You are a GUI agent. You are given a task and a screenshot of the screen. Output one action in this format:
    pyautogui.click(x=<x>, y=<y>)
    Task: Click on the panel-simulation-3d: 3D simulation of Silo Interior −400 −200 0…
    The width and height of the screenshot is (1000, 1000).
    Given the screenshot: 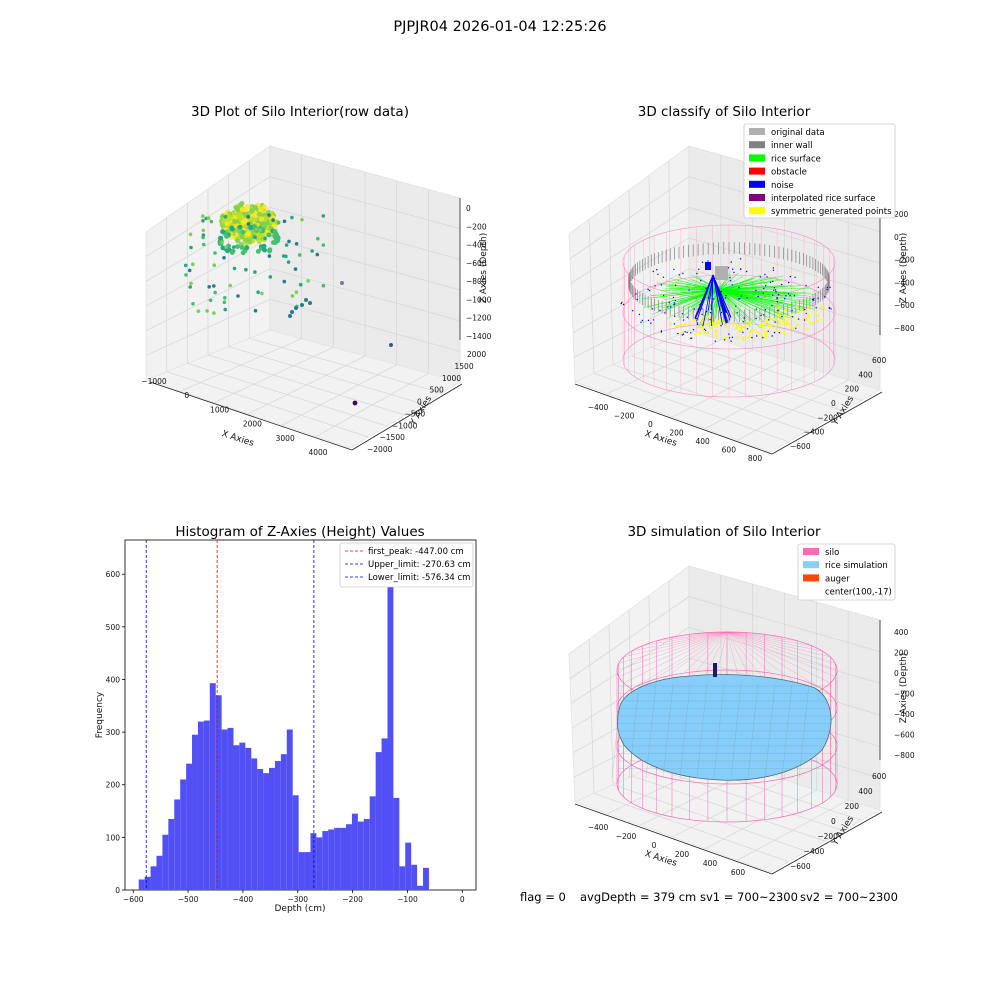 What is the action you would take?
    pyautogui.click(x=741, y=700)
    